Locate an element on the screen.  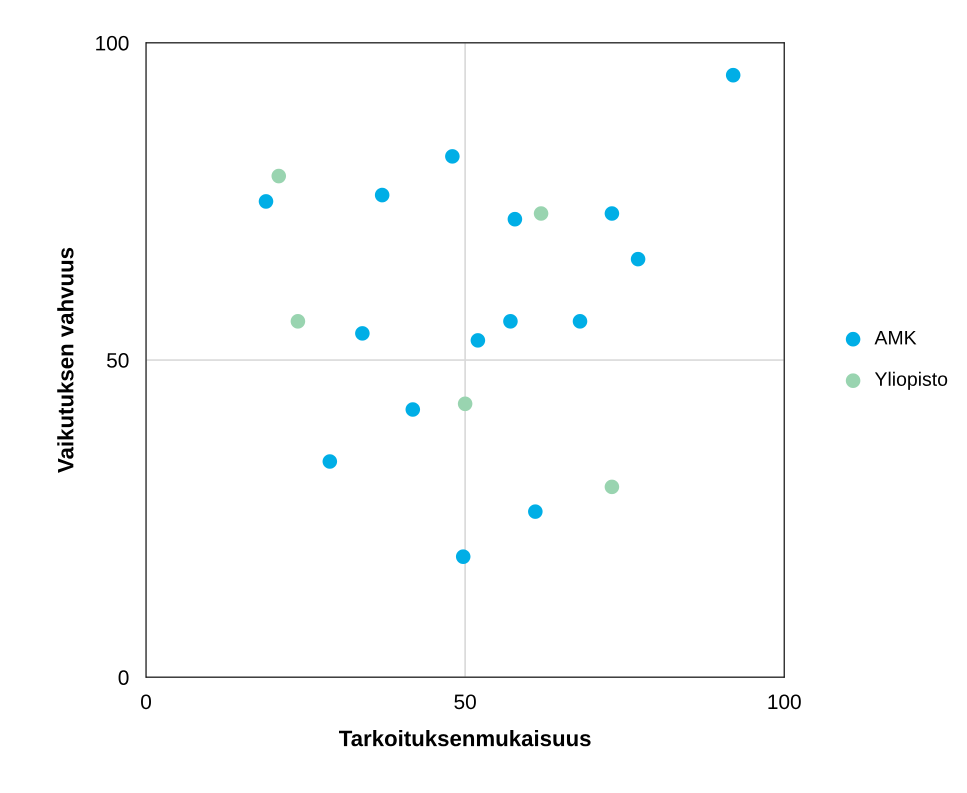
x-tick-label: 100 is located at coordinates (784, 702).